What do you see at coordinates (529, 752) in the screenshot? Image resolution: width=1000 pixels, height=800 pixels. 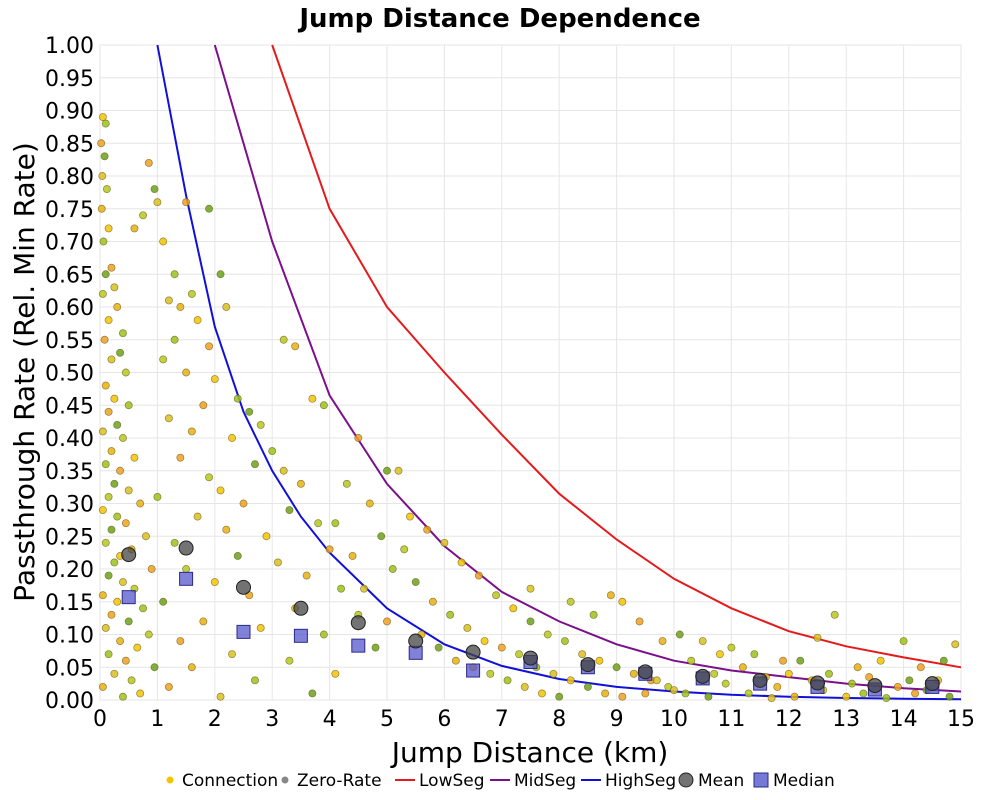 I see `x-axis-label: Jump Distance (km)` at bounding box center [529, 752].